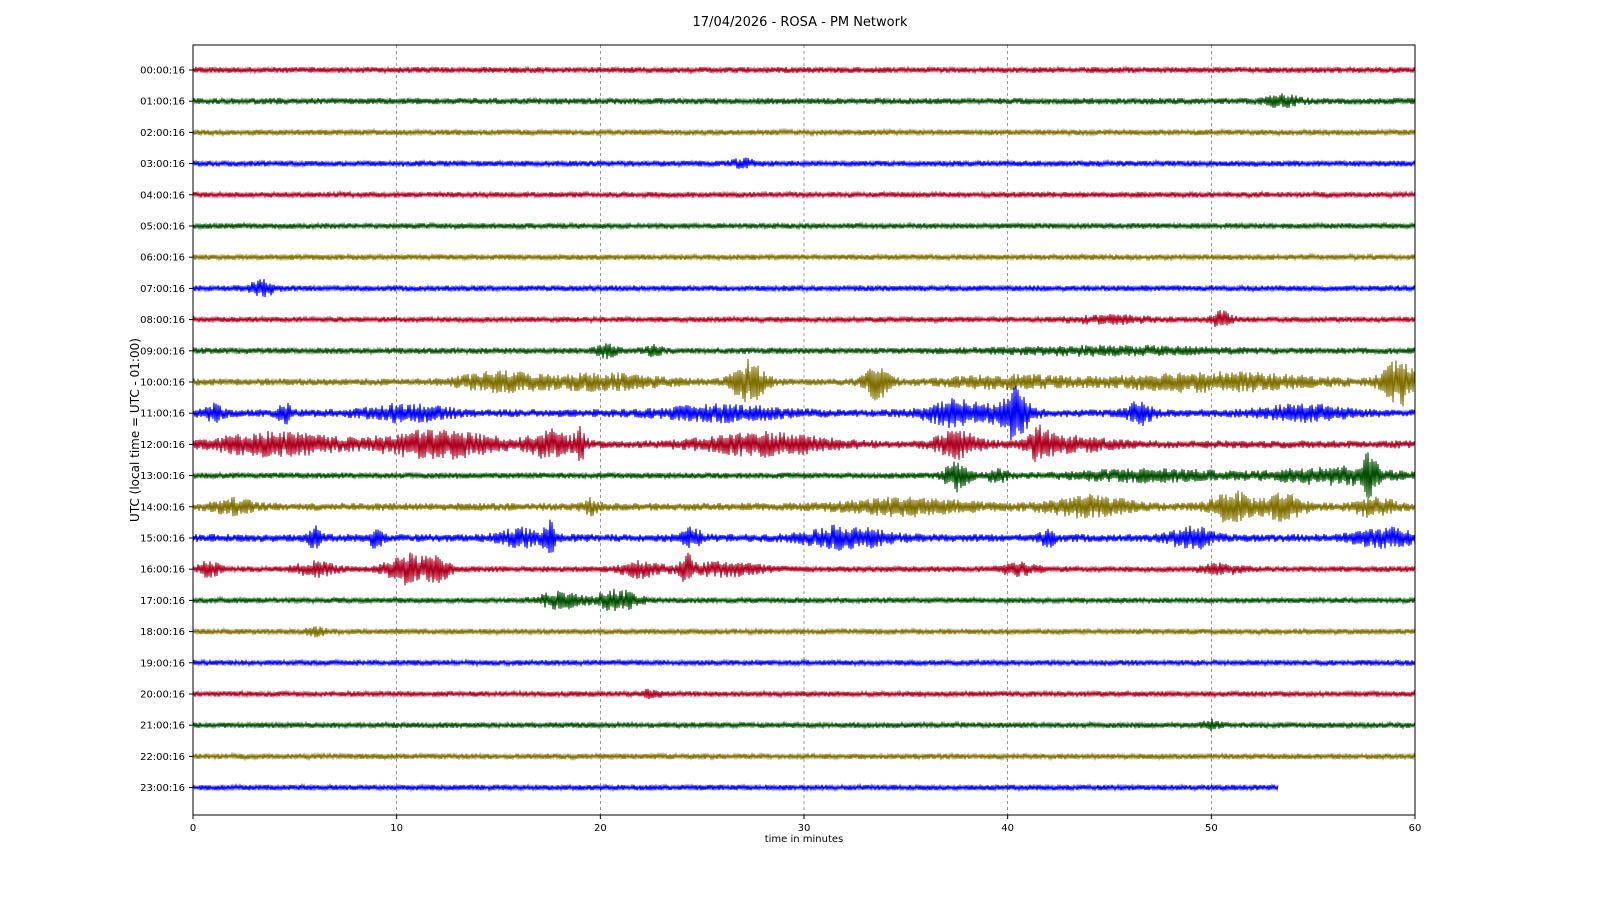  I want to click on y-tick-label: 18:00:16, so click(162, 632).